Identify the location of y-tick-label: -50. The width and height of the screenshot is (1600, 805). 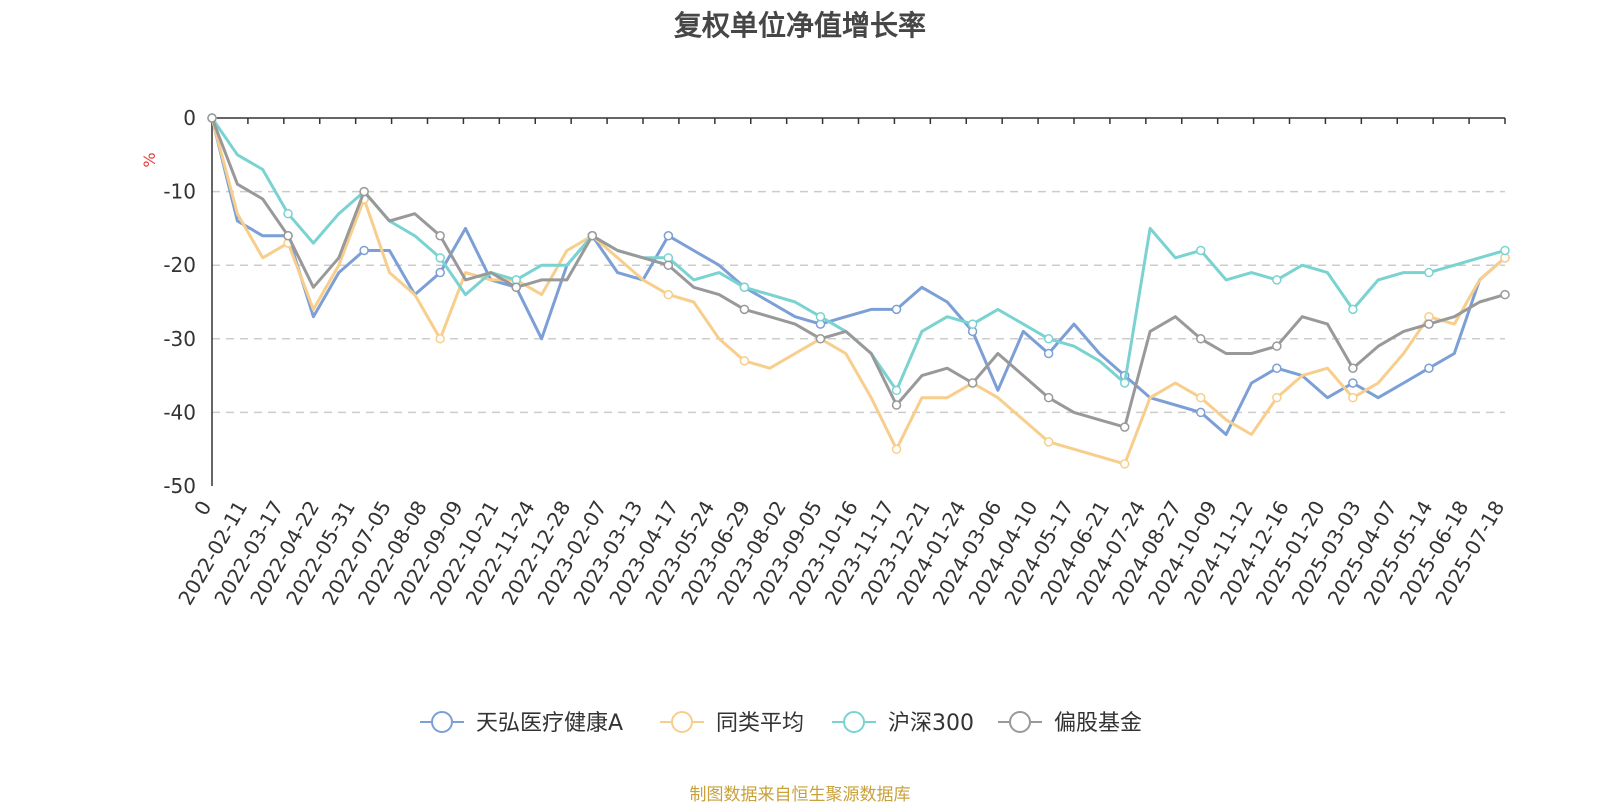
(179, 486).